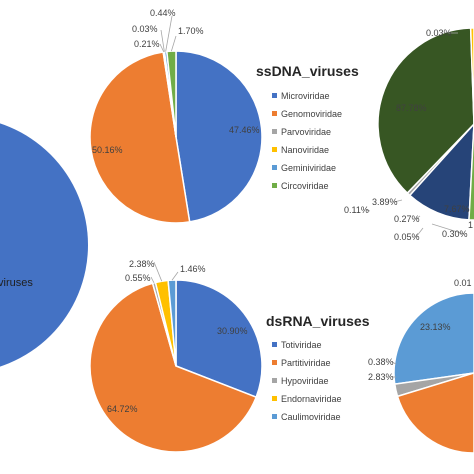 The height and width of the screenshot is (474, 474). What do you see at coordinates (174, 43) in the screenshot?
I see `leader-line-circoviridae` at bounding box center [174, 43].